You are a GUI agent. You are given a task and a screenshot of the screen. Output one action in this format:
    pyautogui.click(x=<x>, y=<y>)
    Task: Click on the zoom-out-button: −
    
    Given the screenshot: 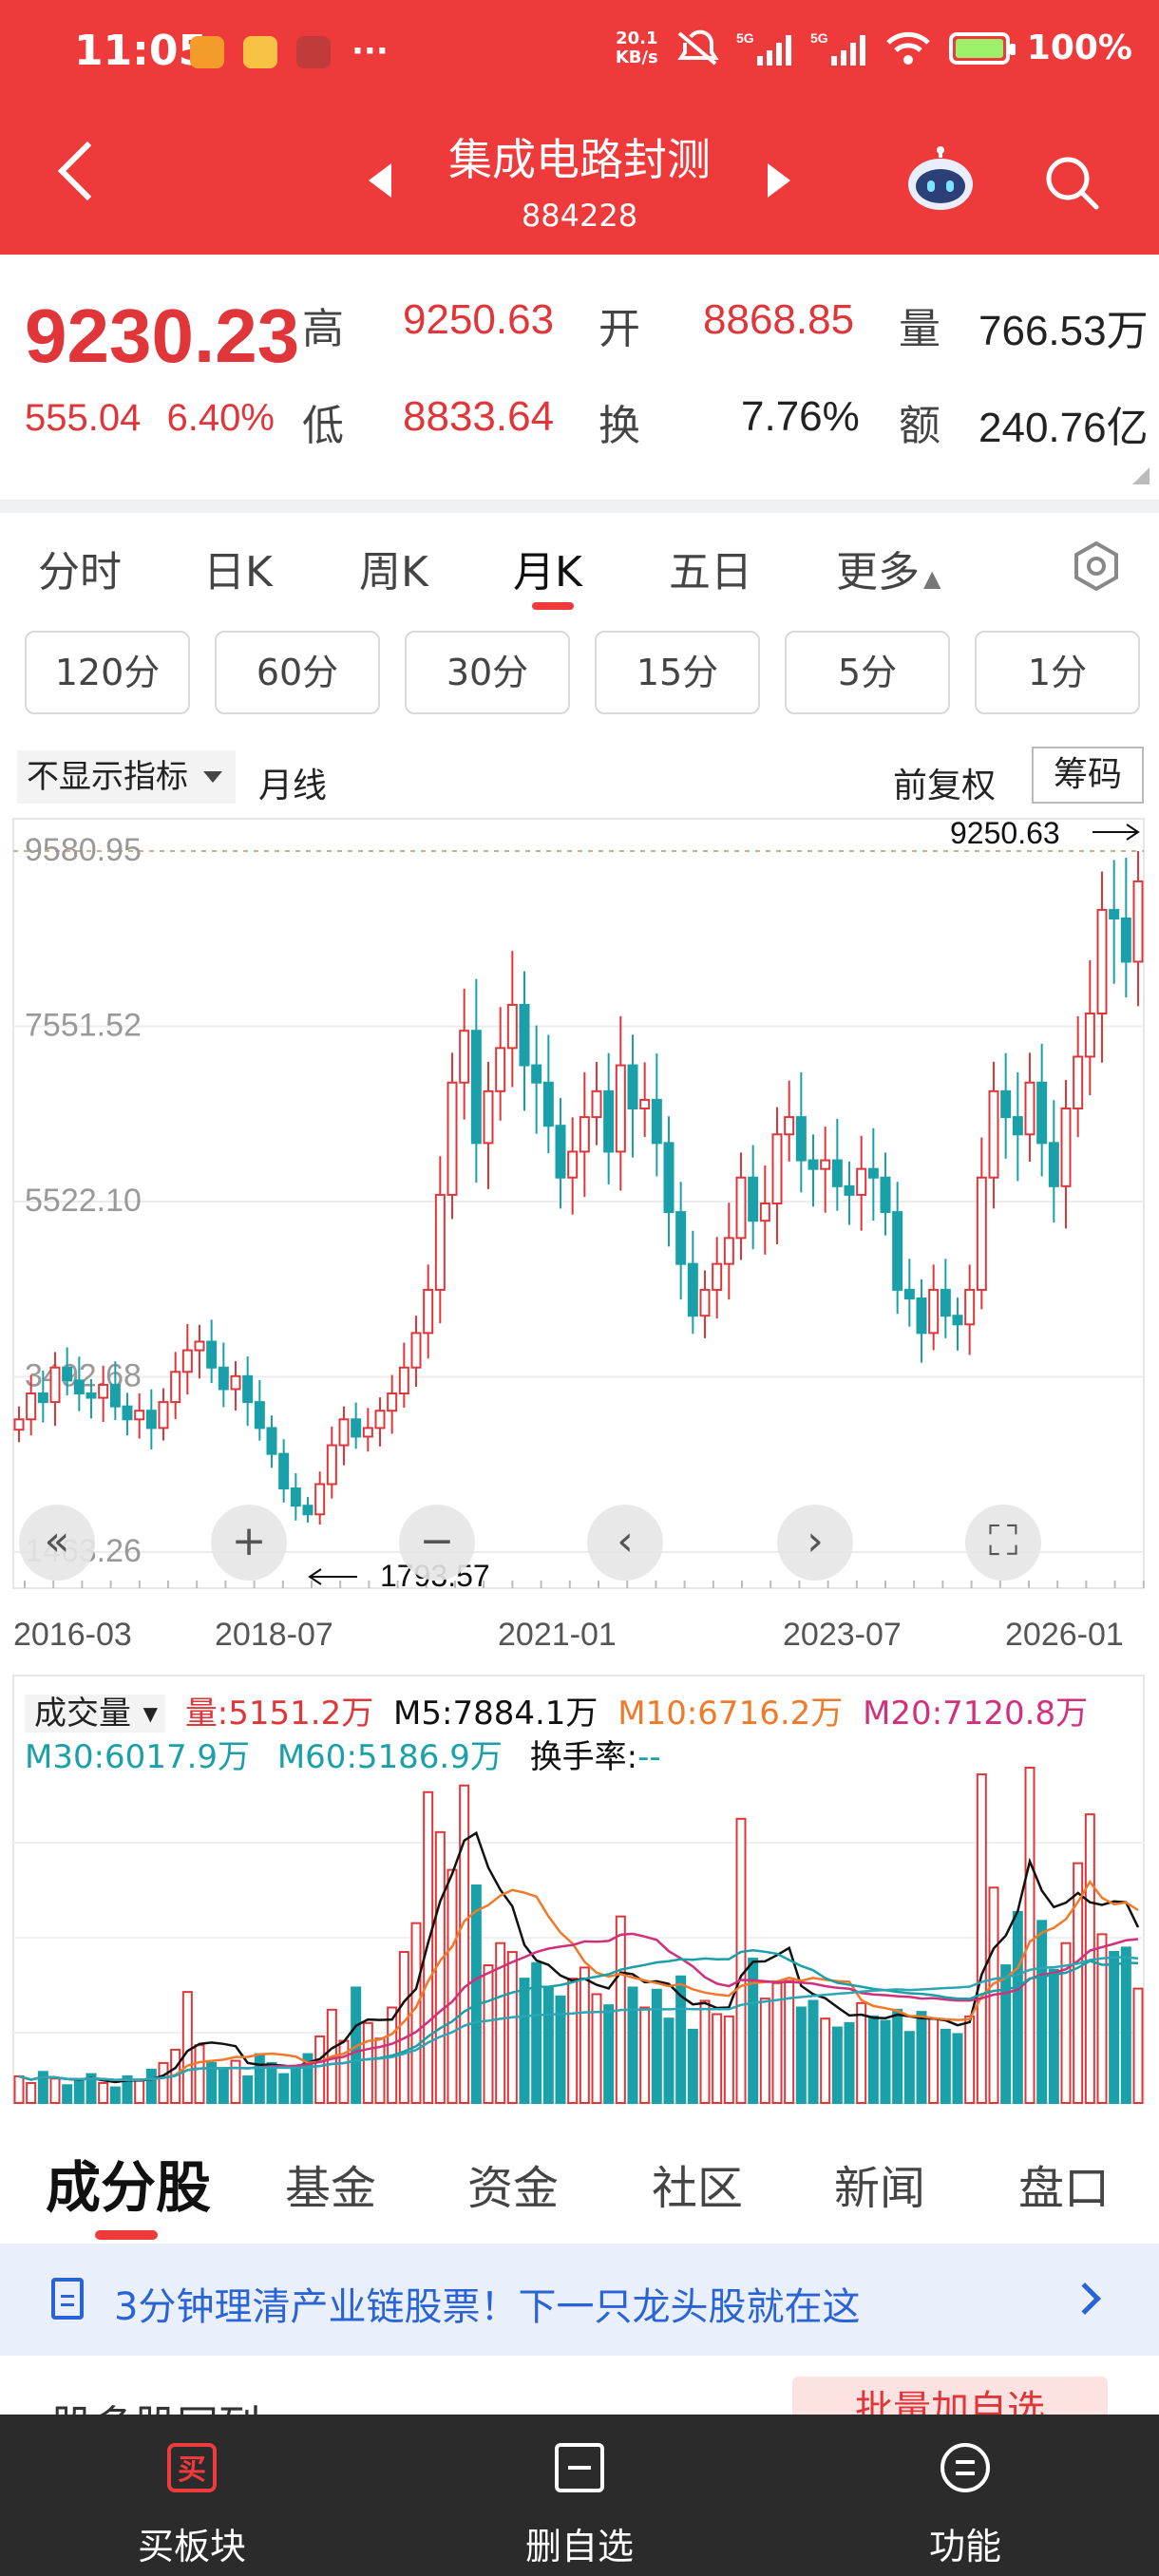 What is the action you would take?
    pyautogui.click(x=437, y=1543)
    